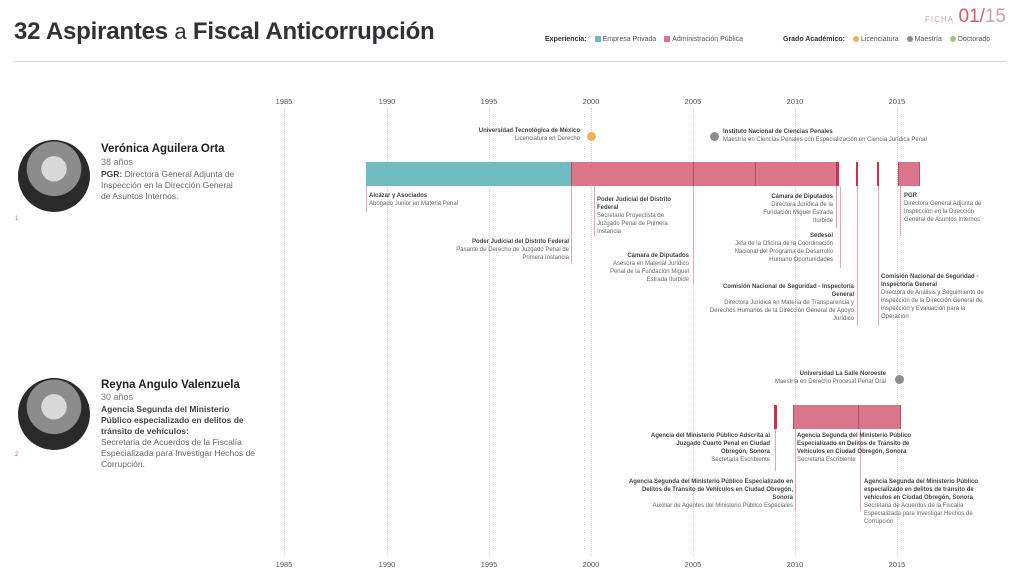 This screenshot has height=584, width=1024. What do you see at coordinates (629, 39) in the screenshot?
I see `legend-item-private: Empresa Privada` at bounding box center [629, 39].